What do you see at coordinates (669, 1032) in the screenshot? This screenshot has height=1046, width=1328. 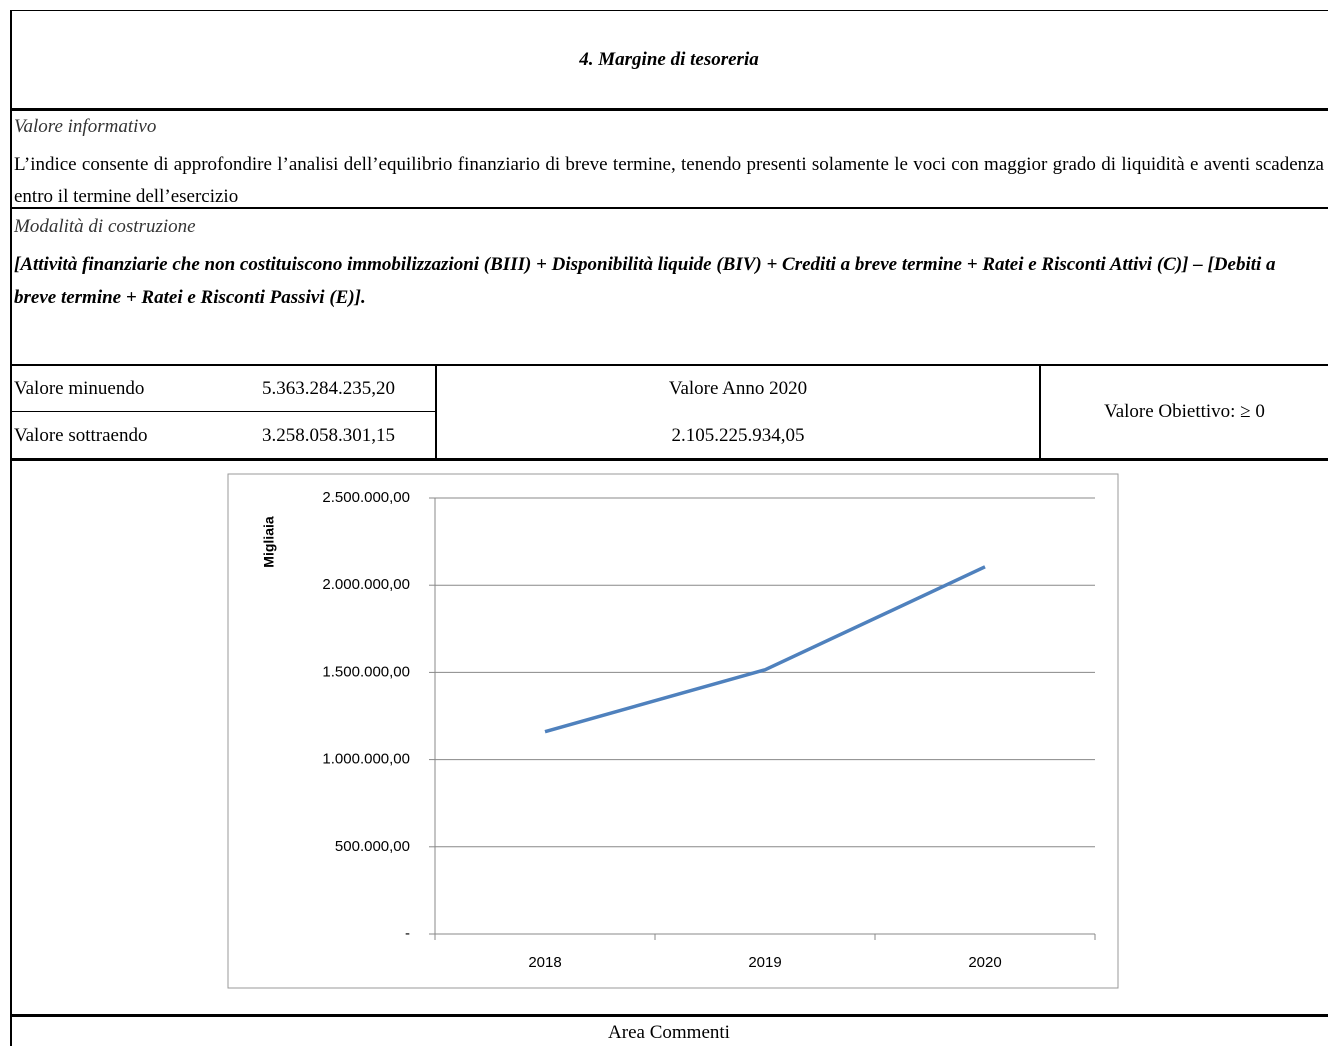 I see `comments: Area Commenti` at bounding box center [669, 1032].